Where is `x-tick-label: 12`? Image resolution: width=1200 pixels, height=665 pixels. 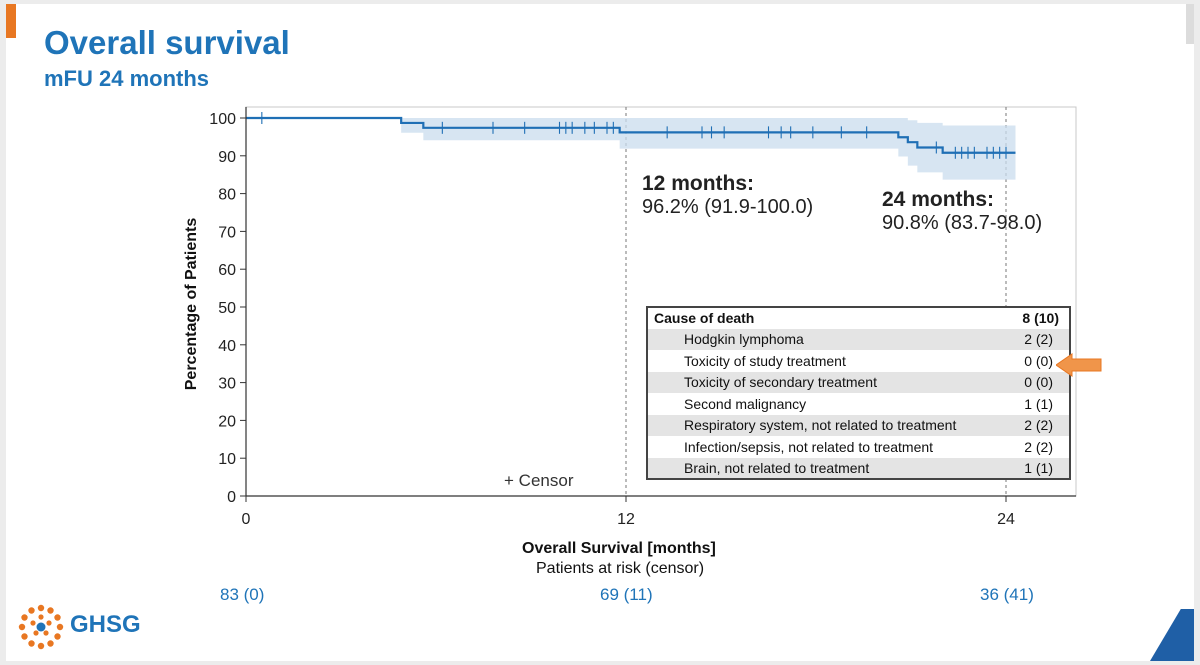 x-tick-label: 12 is located at coordinates (626, 519).